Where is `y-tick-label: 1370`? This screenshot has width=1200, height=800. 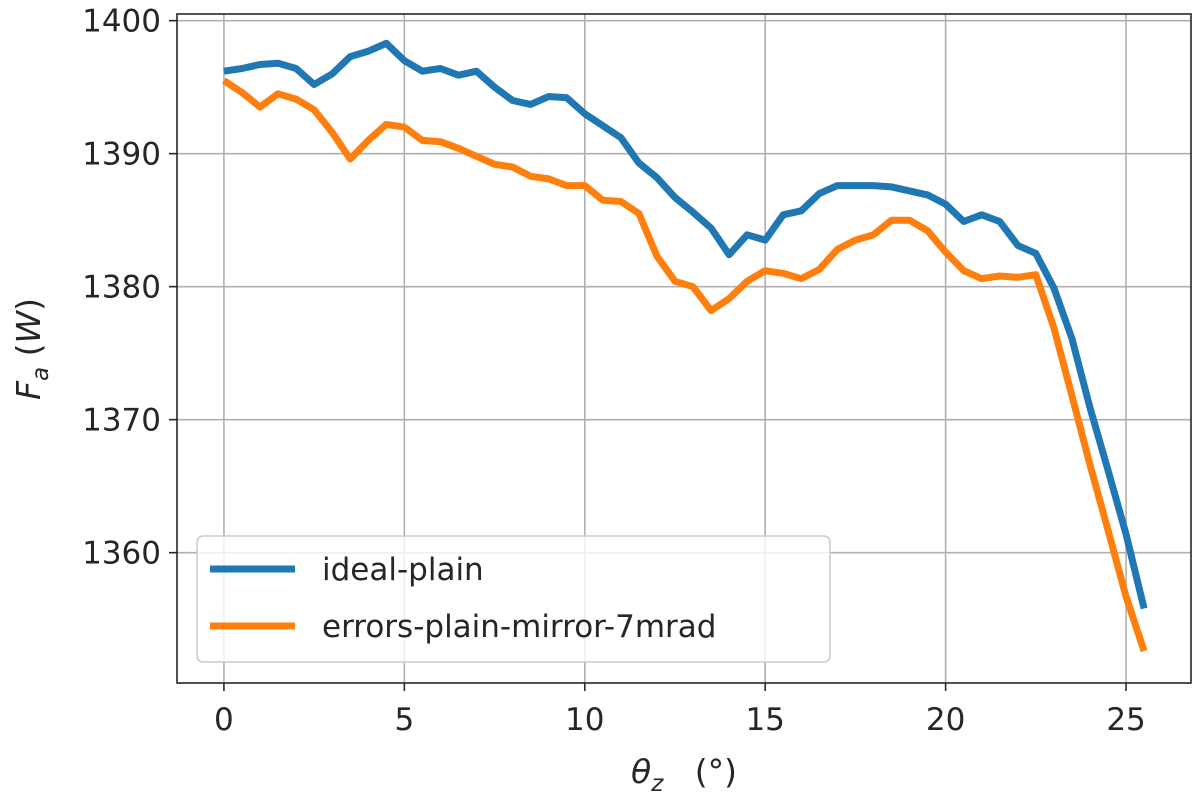
y-tick-label: 1370 is located at coordinates (121, 421).